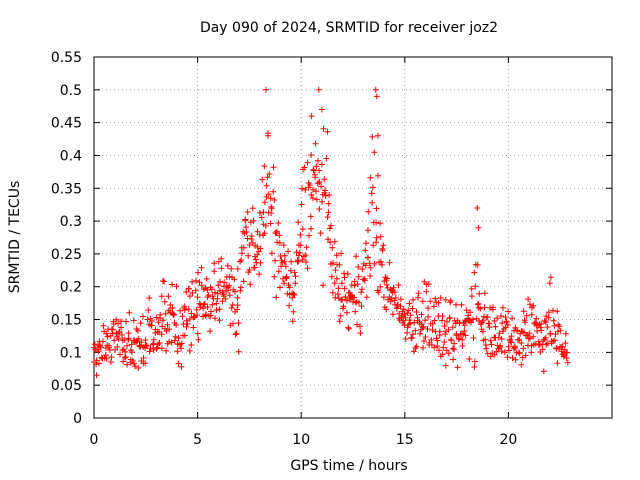 The image size is (640, 480). What do you see at coordinates (197, 440) in the screenshot?
I see `x-tick-label: 5` at bounding box center [197, 440].